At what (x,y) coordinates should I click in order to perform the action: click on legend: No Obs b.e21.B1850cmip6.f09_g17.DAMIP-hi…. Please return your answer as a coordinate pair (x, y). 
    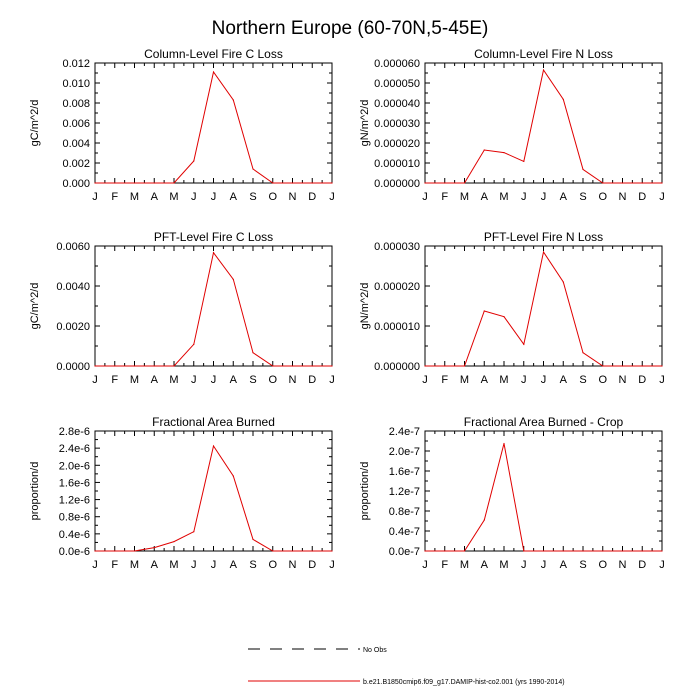
    Looking at the image, I should click on (406, 666).